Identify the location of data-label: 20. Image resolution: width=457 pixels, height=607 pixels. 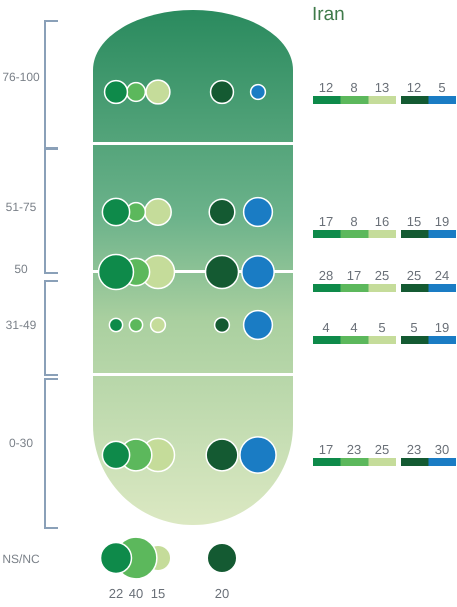
(222, 593).